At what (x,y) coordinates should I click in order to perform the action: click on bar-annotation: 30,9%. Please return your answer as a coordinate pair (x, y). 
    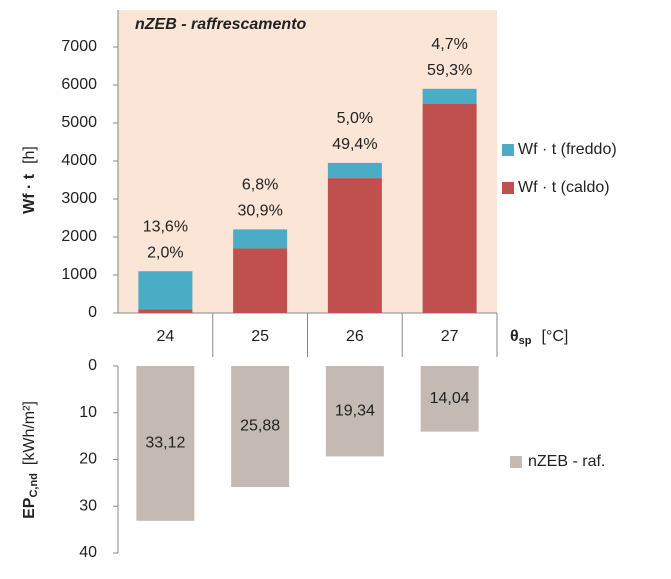
    Looking at the image, I should click on (259, 211).